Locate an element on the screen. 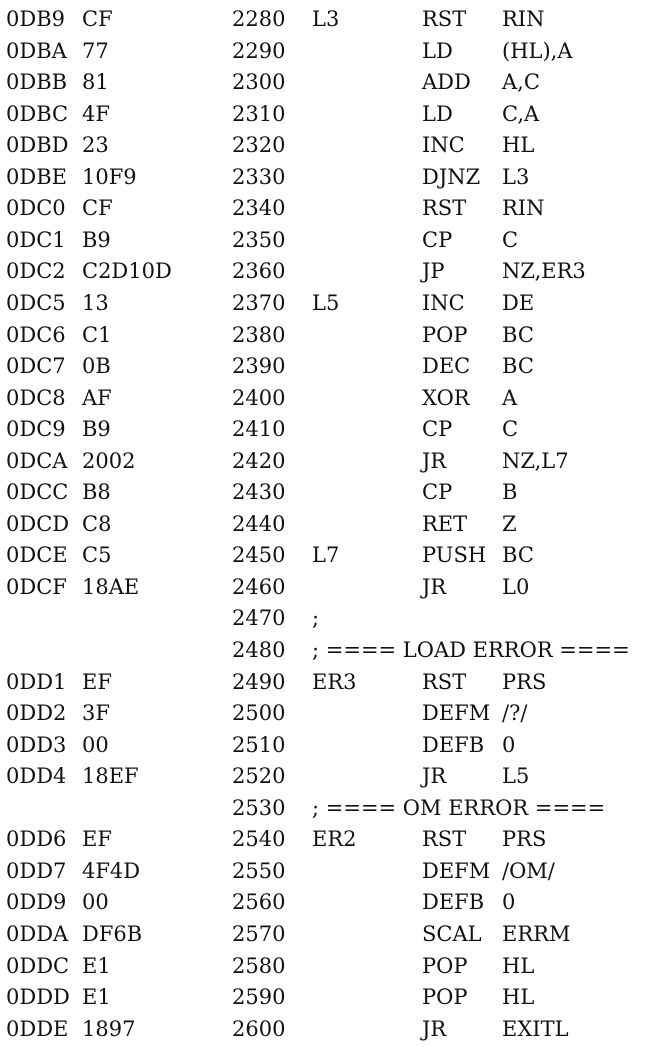  opcode-cell: DEFB is located at coordinates (453, 902).